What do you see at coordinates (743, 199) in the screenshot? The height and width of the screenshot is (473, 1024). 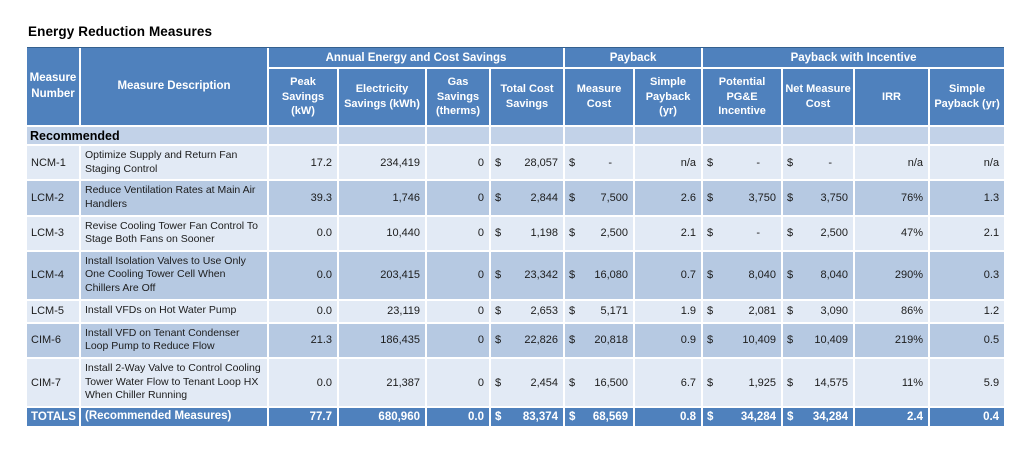 I see `pge-incentive-cell: $3,750` at bounding box center [743, 199].